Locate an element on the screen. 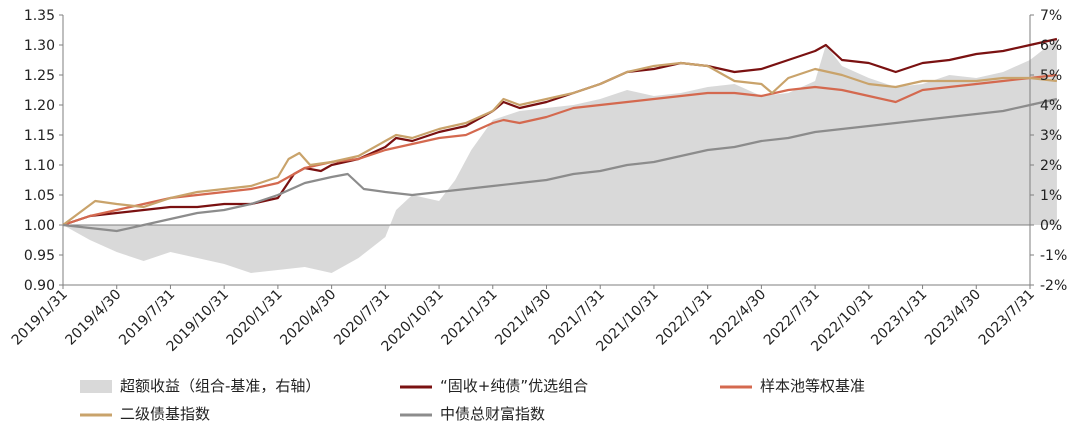  right-tick-label: 0% is located at coordinates (1051, 226).